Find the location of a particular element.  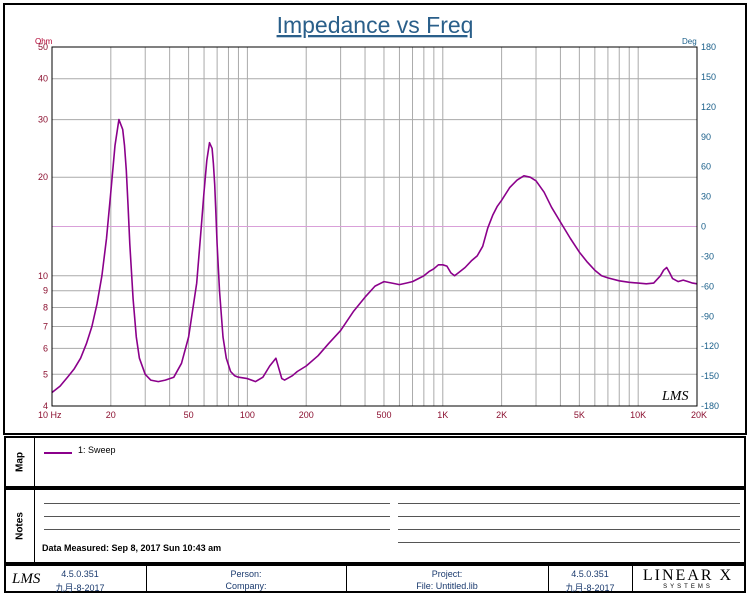

y2-tick-label: 60 is located at coordinates (706, 167).